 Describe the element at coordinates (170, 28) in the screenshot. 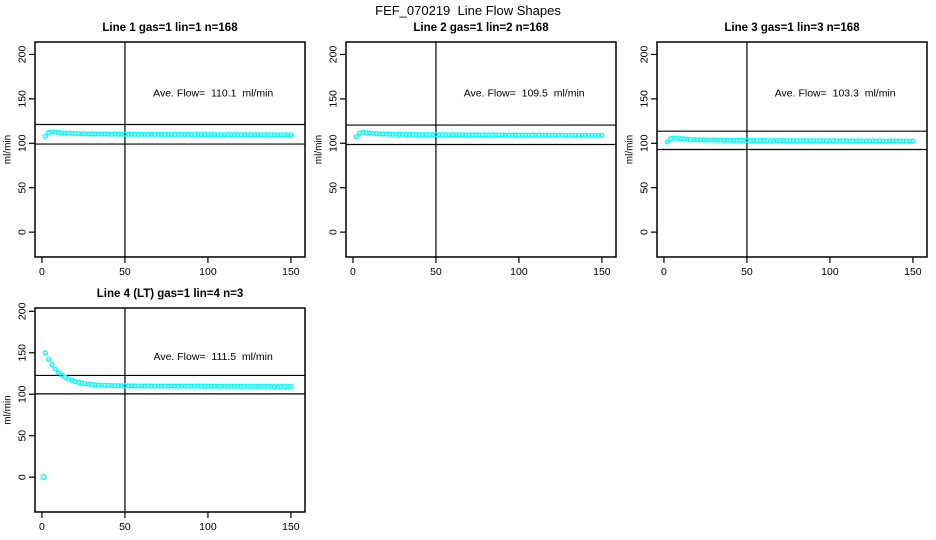

I see `chart-title: Line 1 gas=1 lin=1 n=168` at that location.